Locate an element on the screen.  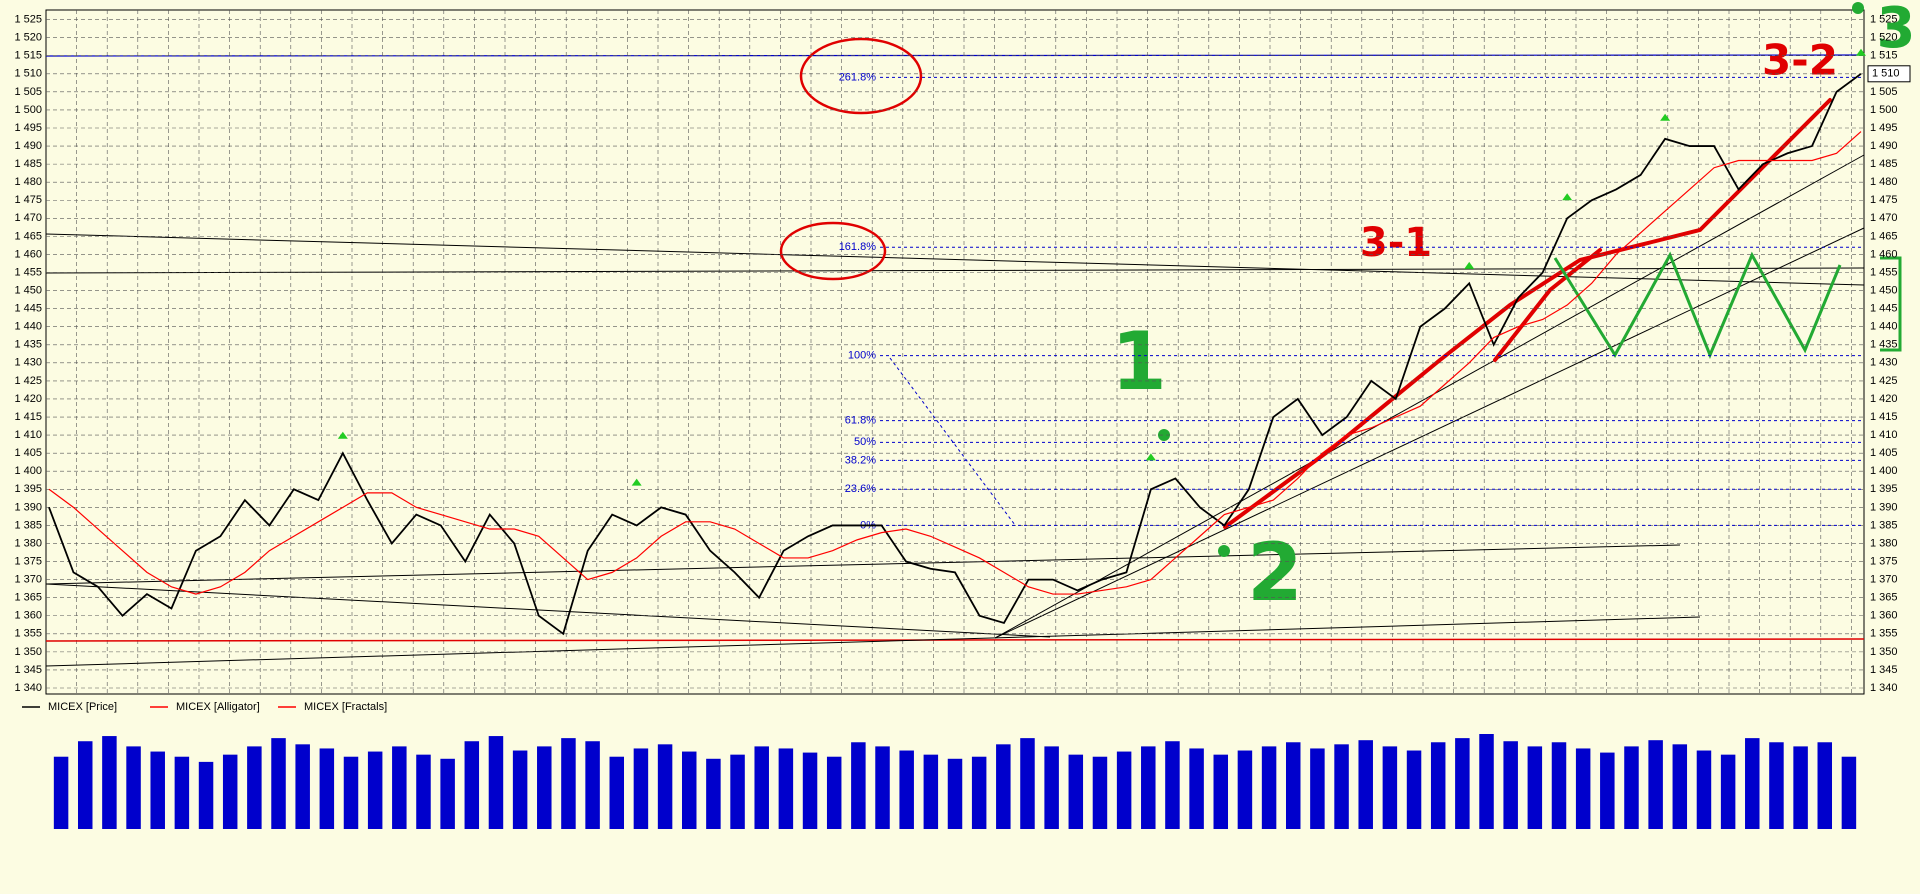
y-tick-label-right: 1 475 is located at coordinates (1884, 200).